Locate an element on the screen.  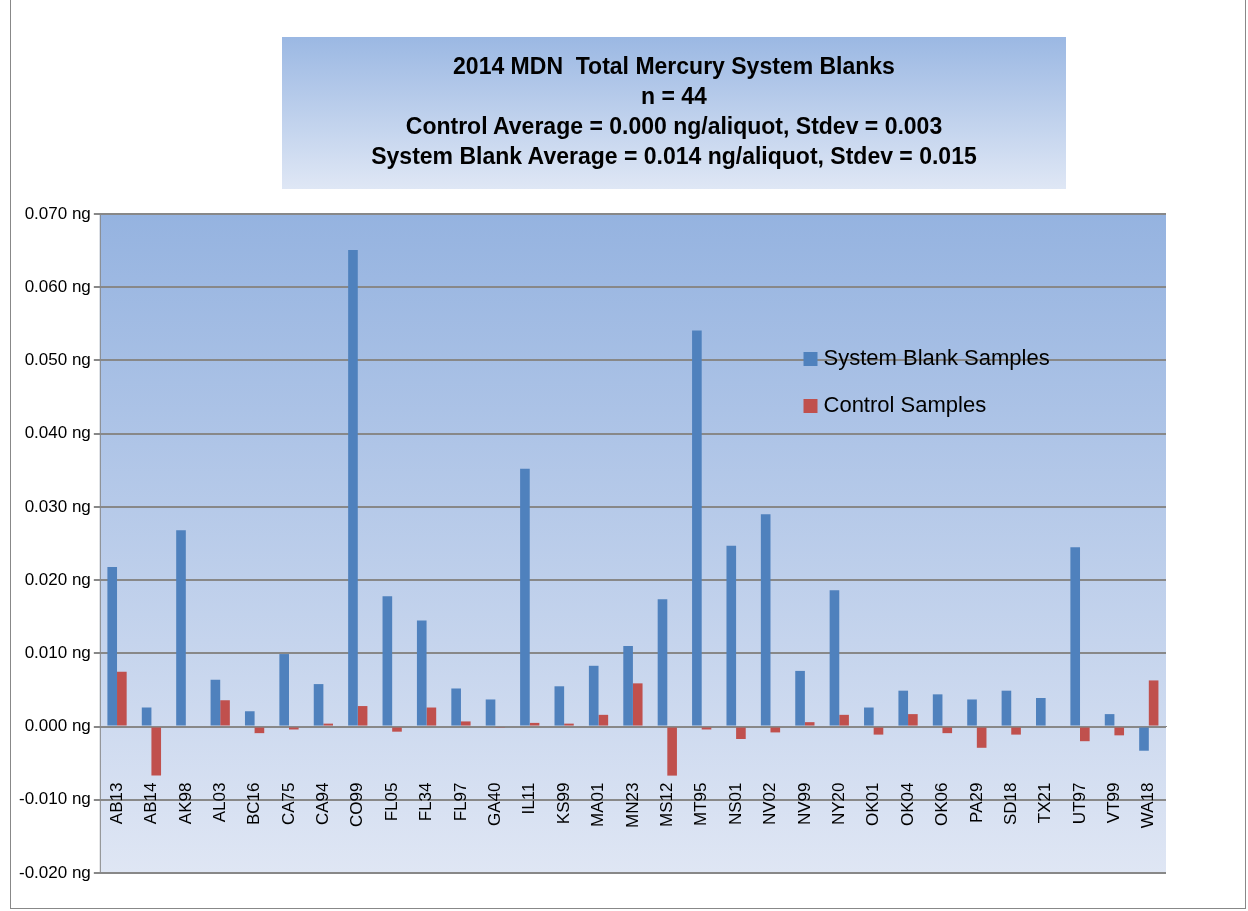
y-tick-label: 0.040 ng is located at coordinates (57, 433).